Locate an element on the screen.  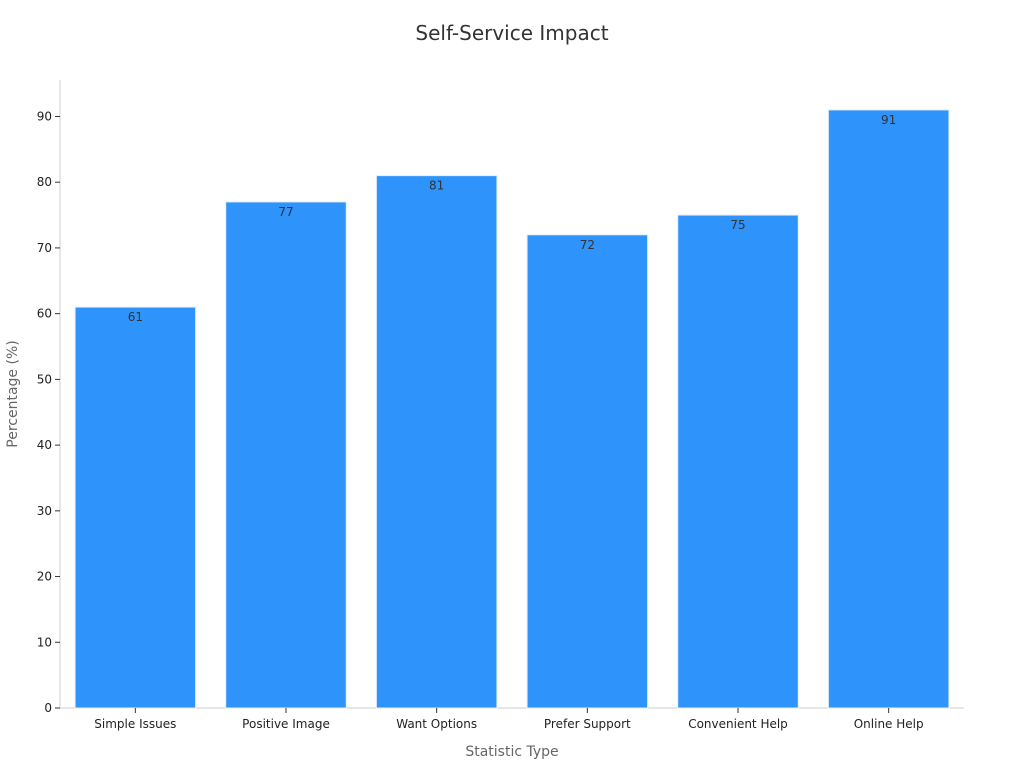
y-tick-label: 0 is located at coordinates (48, 708).